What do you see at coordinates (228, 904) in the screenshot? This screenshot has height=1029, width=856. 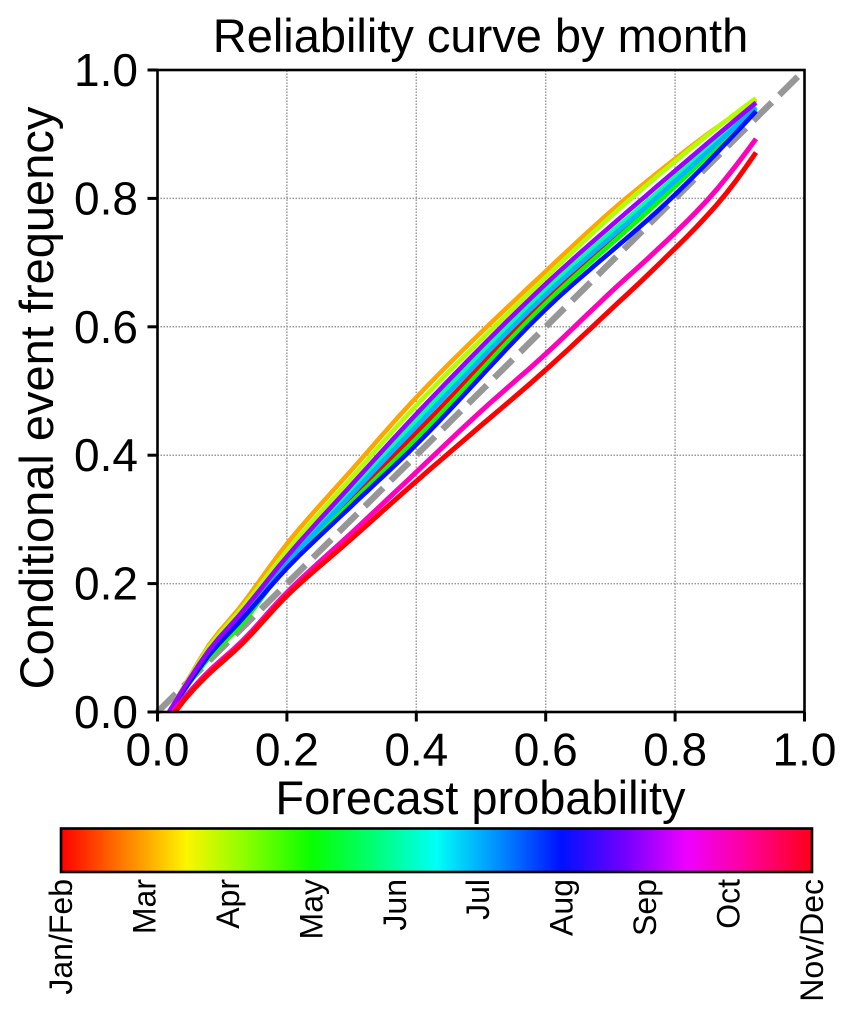 I see `svg-text: Apr` at bounding box center [228, 904].